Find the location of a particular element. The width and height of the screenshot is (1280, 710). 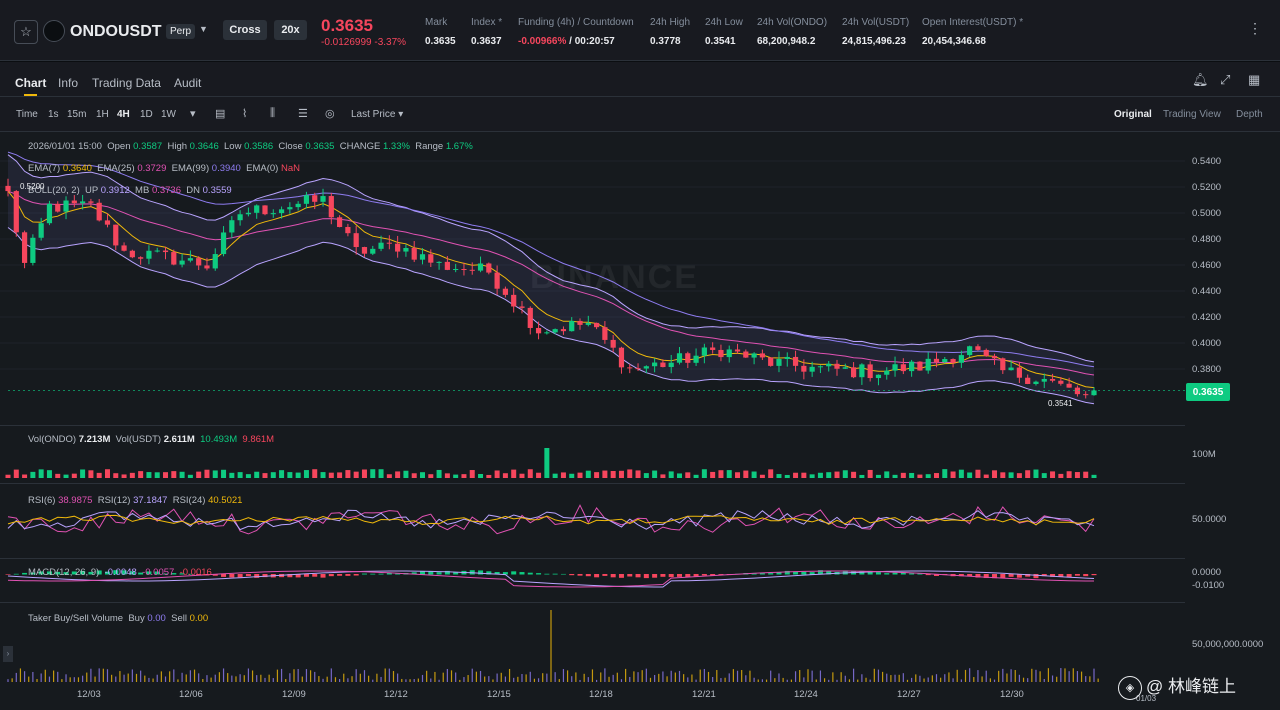

symbol-name: ONDOUSDT is located at coordinates (116, 31).